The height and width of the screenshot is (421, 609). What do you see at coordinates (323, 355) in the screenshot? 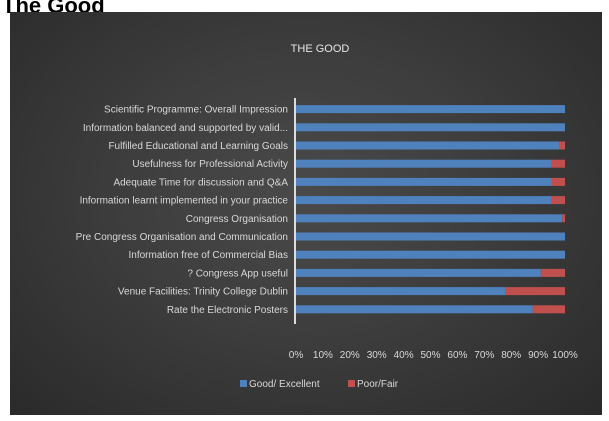
I see `x-tick-label: 10%` at bounding box center [323, 355].